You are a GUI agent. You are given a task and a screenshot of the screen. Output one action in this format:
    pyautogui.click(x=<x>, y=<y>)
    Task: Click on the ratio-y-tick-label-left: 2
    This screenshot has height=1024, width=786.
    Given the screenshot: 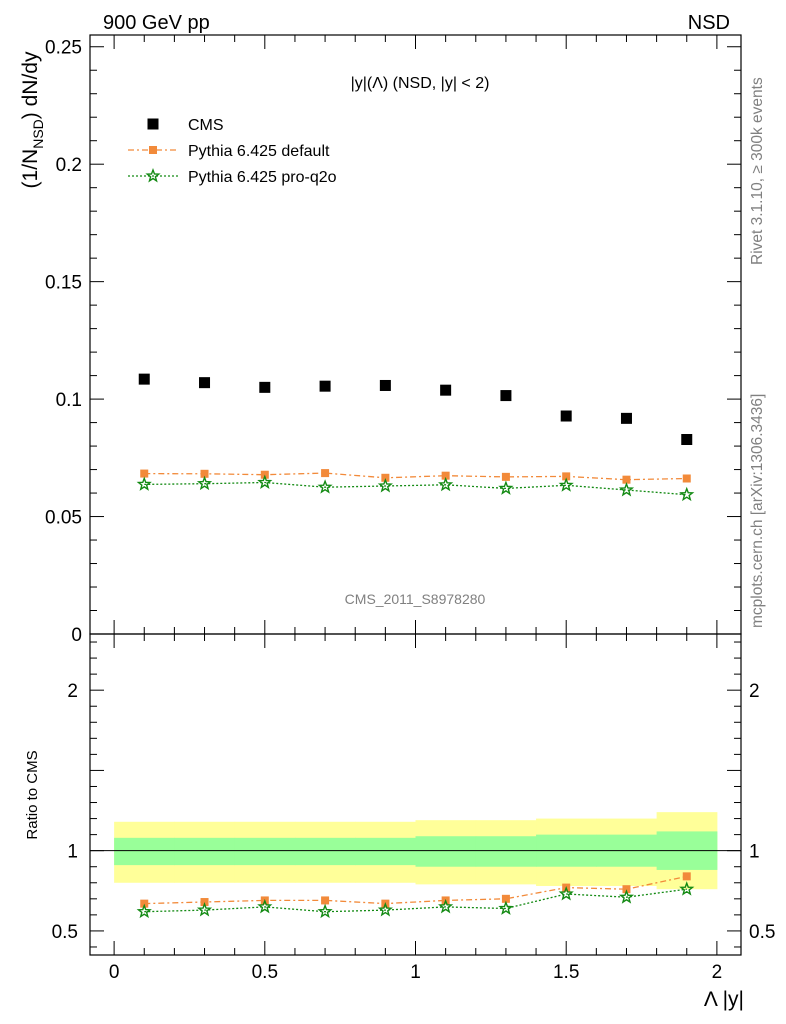 What is the action you would take?
    pyautogui.click(x=72, y=691)
    